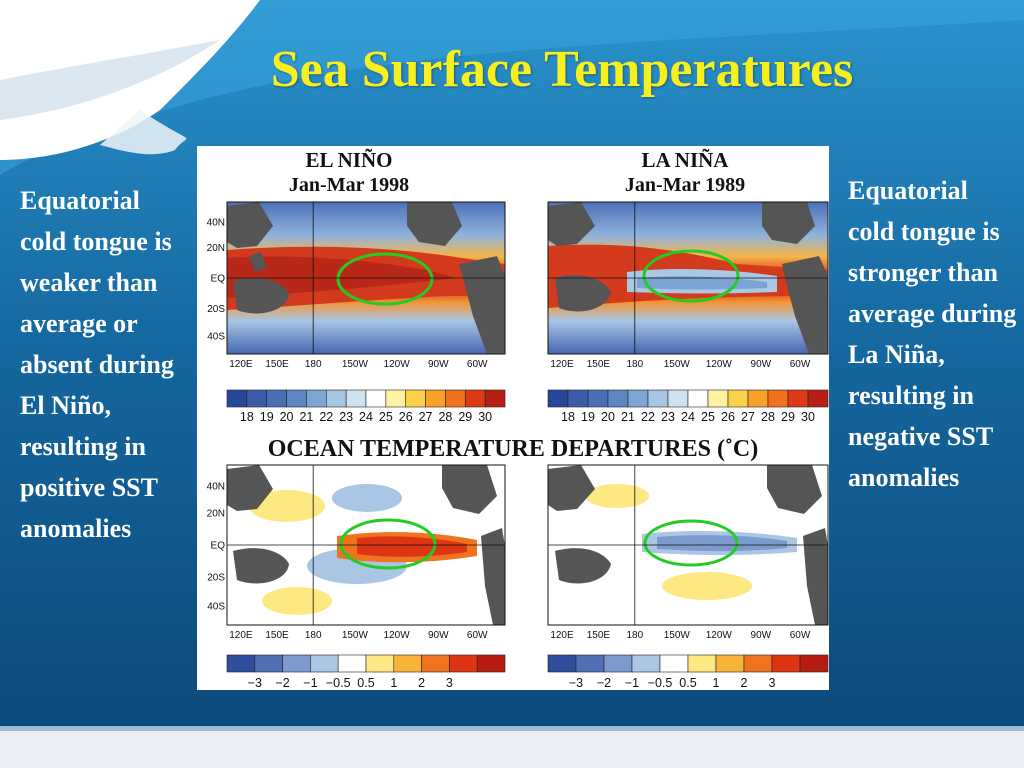 This screenshot has width=1024, height=768. I want to click on colorbar-label: 3, so click(772, 683).